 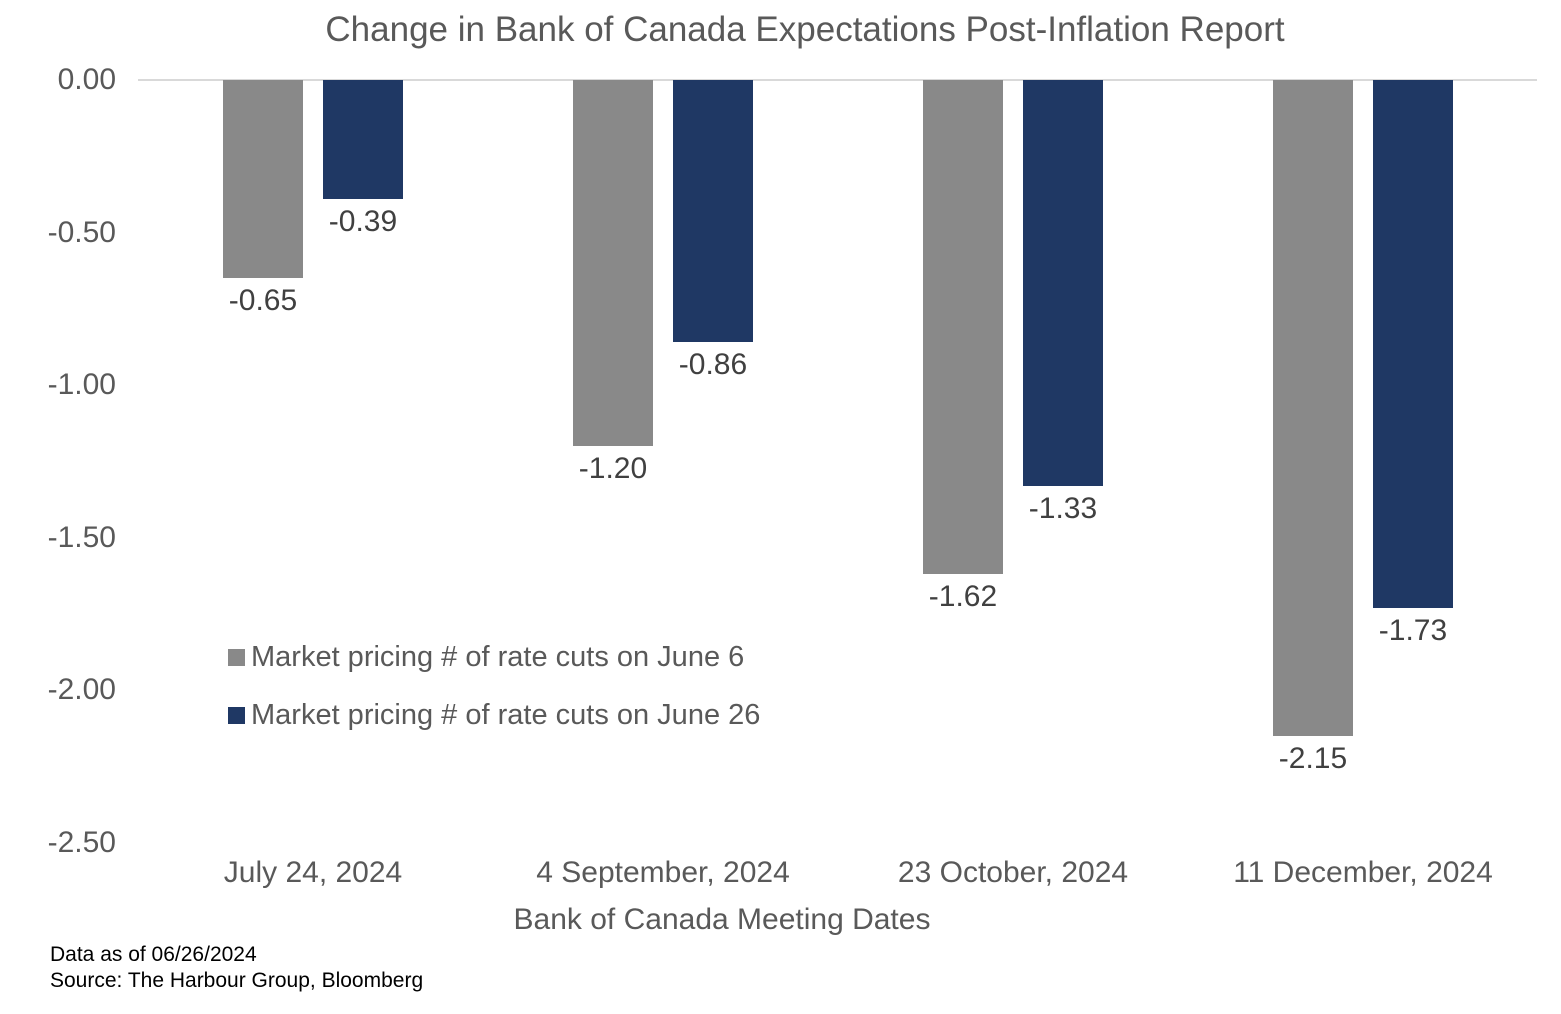 I want to click on x-axis-label: 11 December, 2024, so click(x=1363, y=872).